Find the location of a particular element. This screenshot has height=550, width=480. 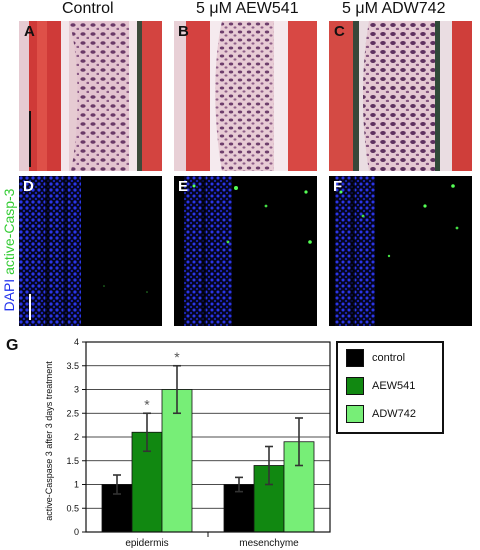

y-tick-label: 2 is located at coordinates (76, 437).